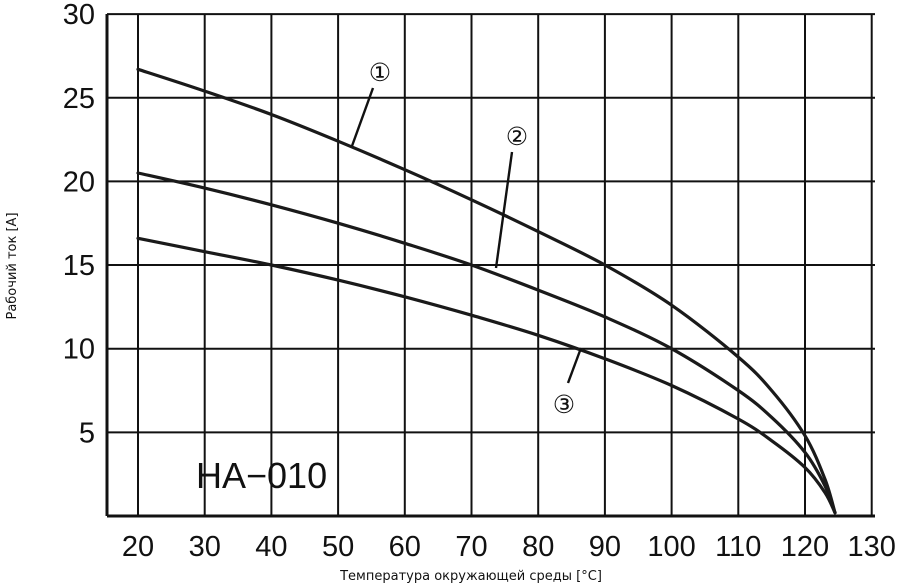 The width and height of the screenshot is (907, 585). I want to click on y-tick-label: 20, so click(79, 182).